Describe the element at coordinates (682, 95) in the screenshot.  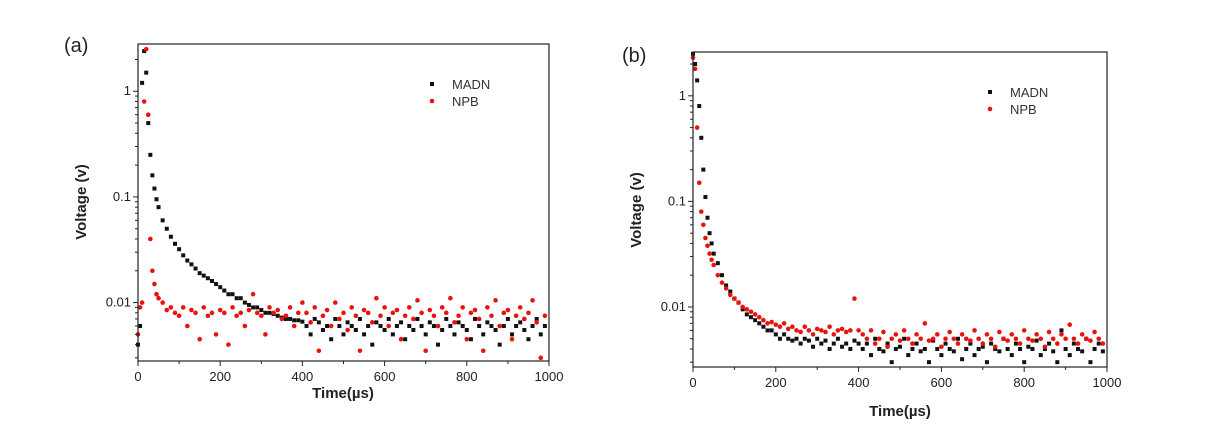
I see `y-tick-label: 1` at that location.